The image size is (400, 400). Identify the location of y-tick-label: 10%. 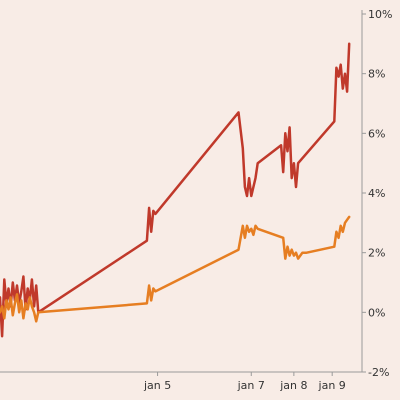
(380, 14).